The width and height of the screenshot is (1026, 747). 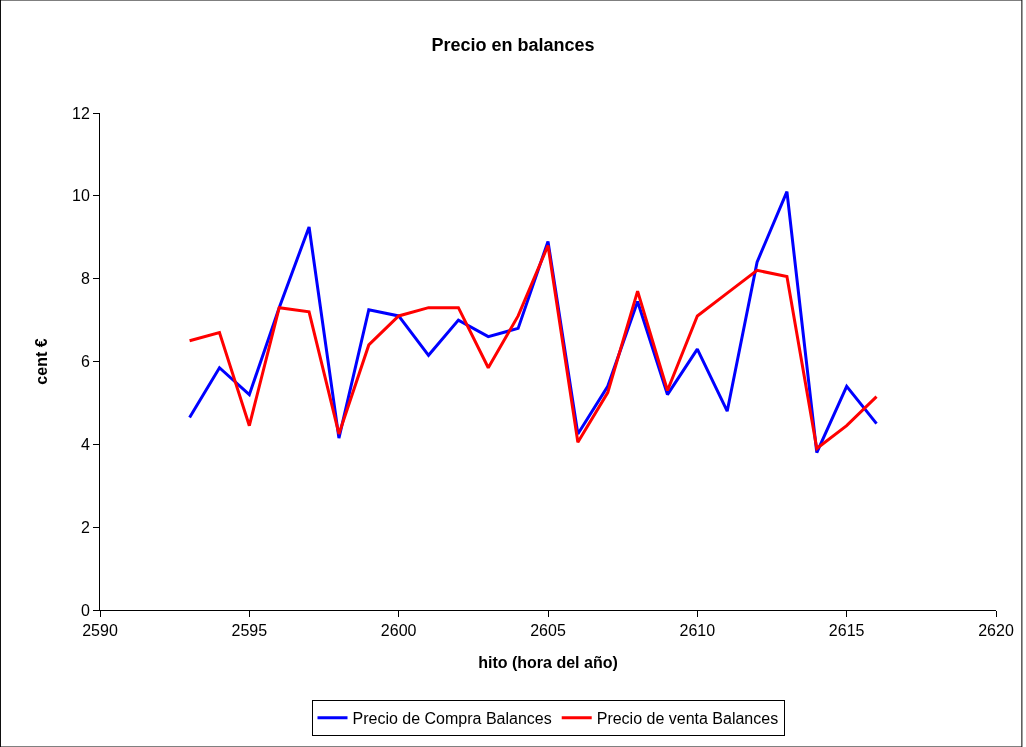 I want to click on legend-label: Precio de venta Balances, so click(x=687, y=718).